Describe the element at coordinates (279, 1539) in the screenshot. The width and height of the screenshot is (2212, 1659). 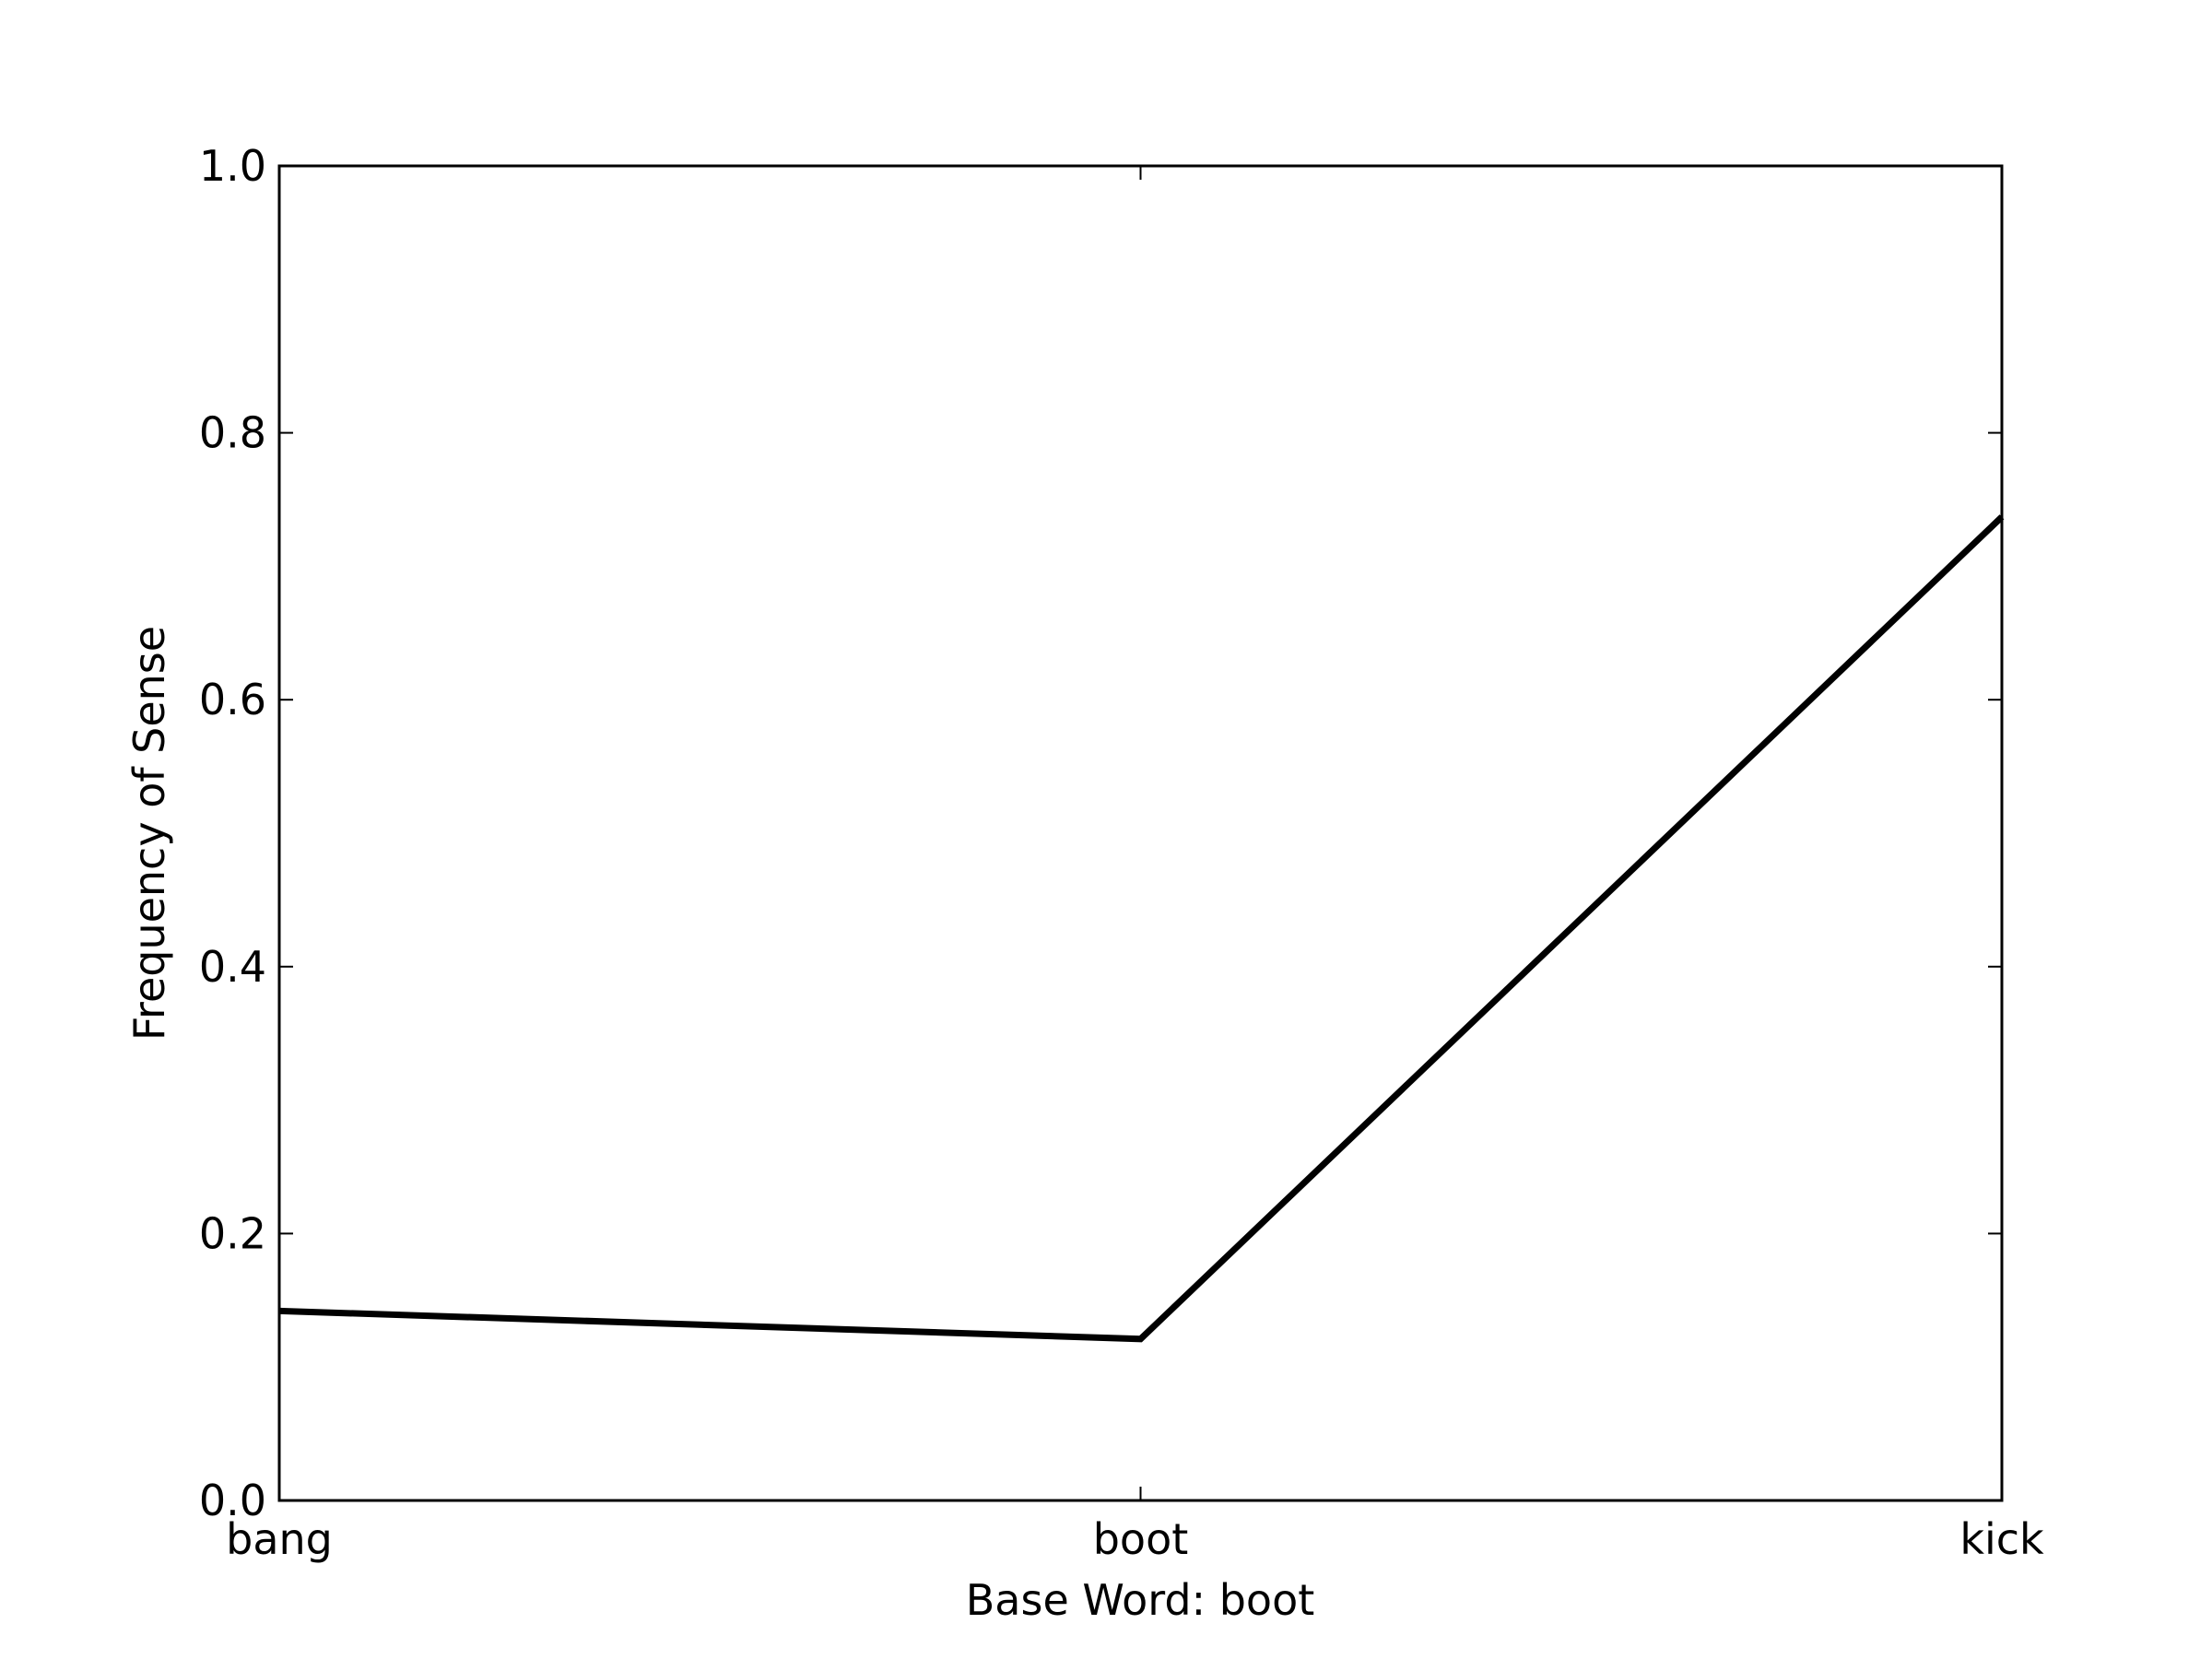
I see `x-tick-label: bang` at that location.